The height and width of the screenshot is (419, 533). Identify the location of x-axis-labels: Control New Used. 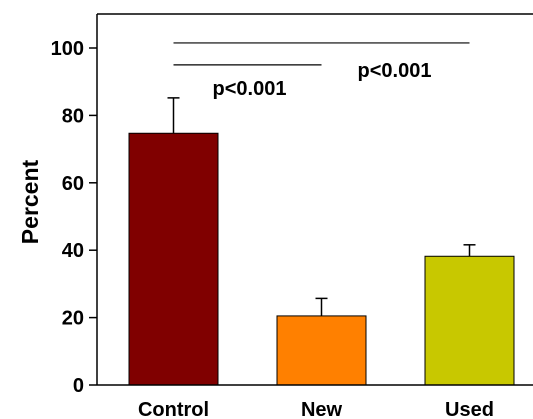
(316, 409).